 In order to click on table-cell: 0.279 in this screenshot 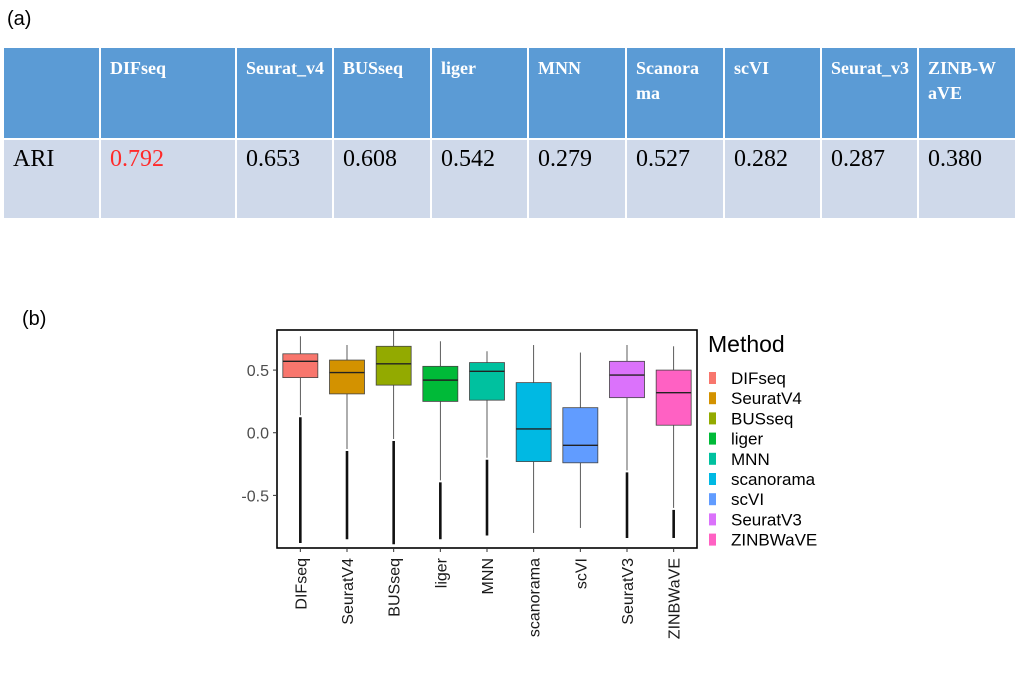, I will do `click(577, 179)`.